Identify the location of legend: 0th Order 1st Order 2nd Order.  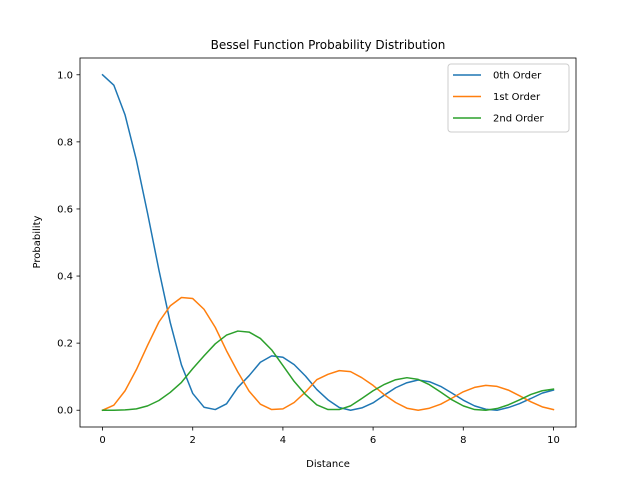
(508, 98).